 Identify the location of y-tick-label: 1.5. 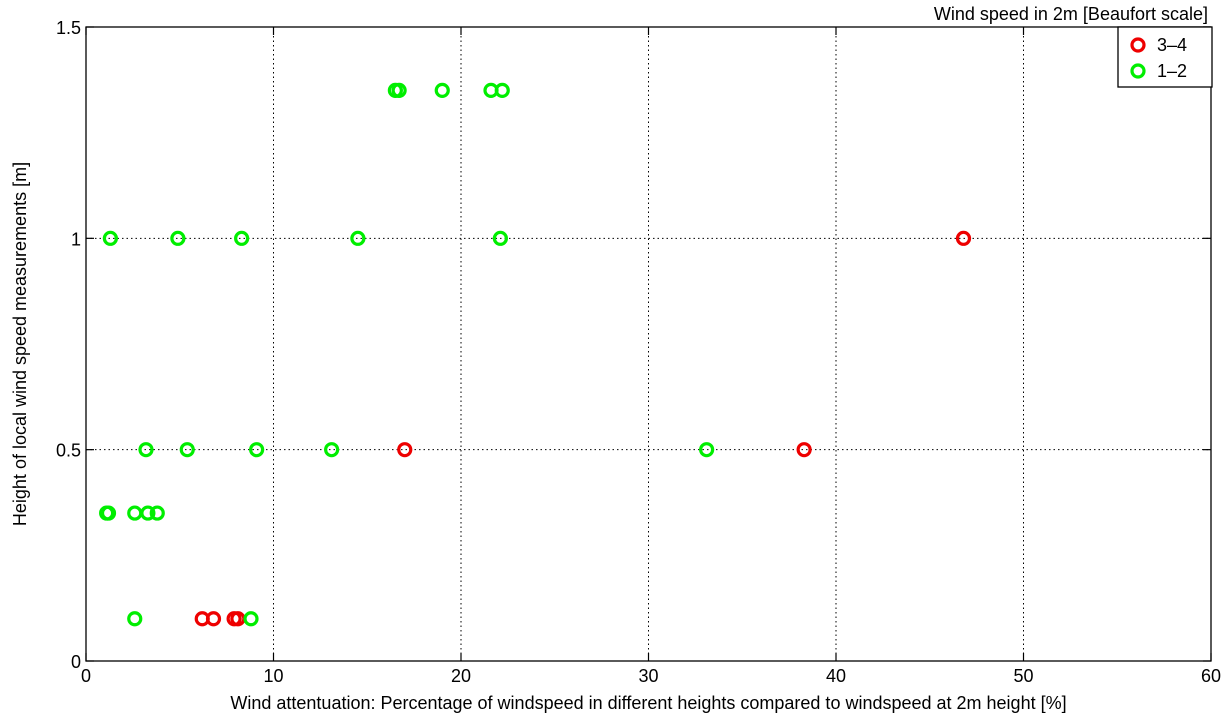
(68, 28).